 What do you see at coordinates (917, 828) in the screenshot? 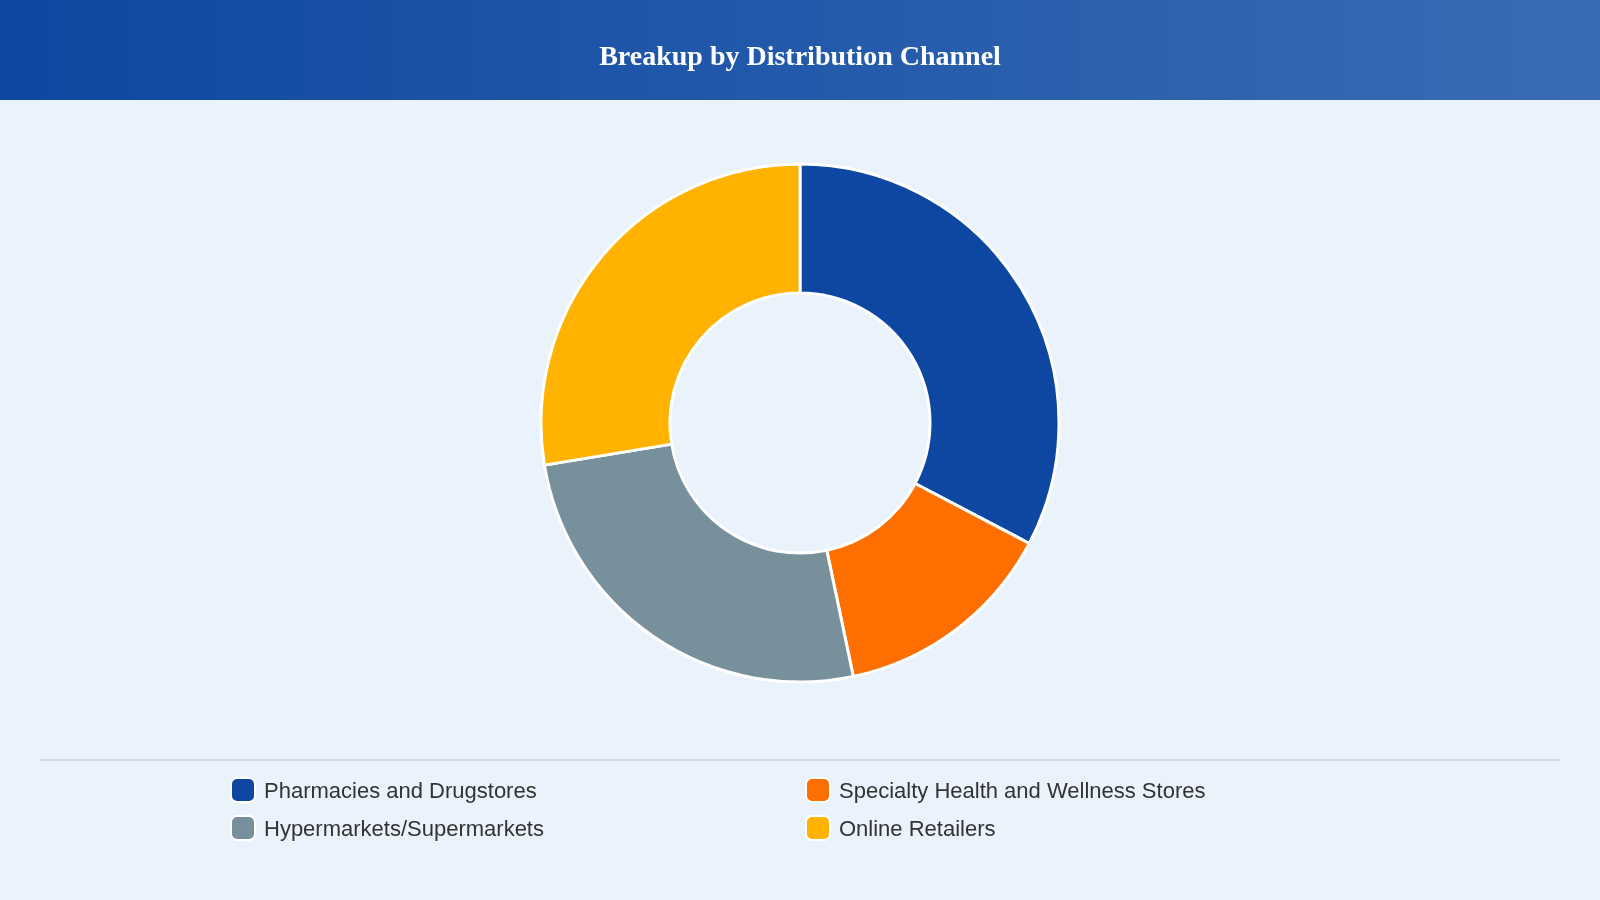
I see `legend-label: Online Retailers` at bounding box center [917, 828].